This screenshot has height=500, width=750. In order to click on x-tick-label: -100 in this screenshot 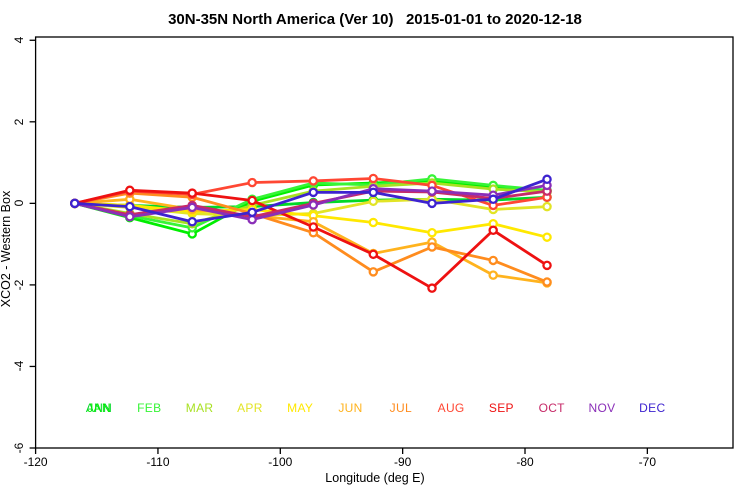, I will do `click(280, 462)`.